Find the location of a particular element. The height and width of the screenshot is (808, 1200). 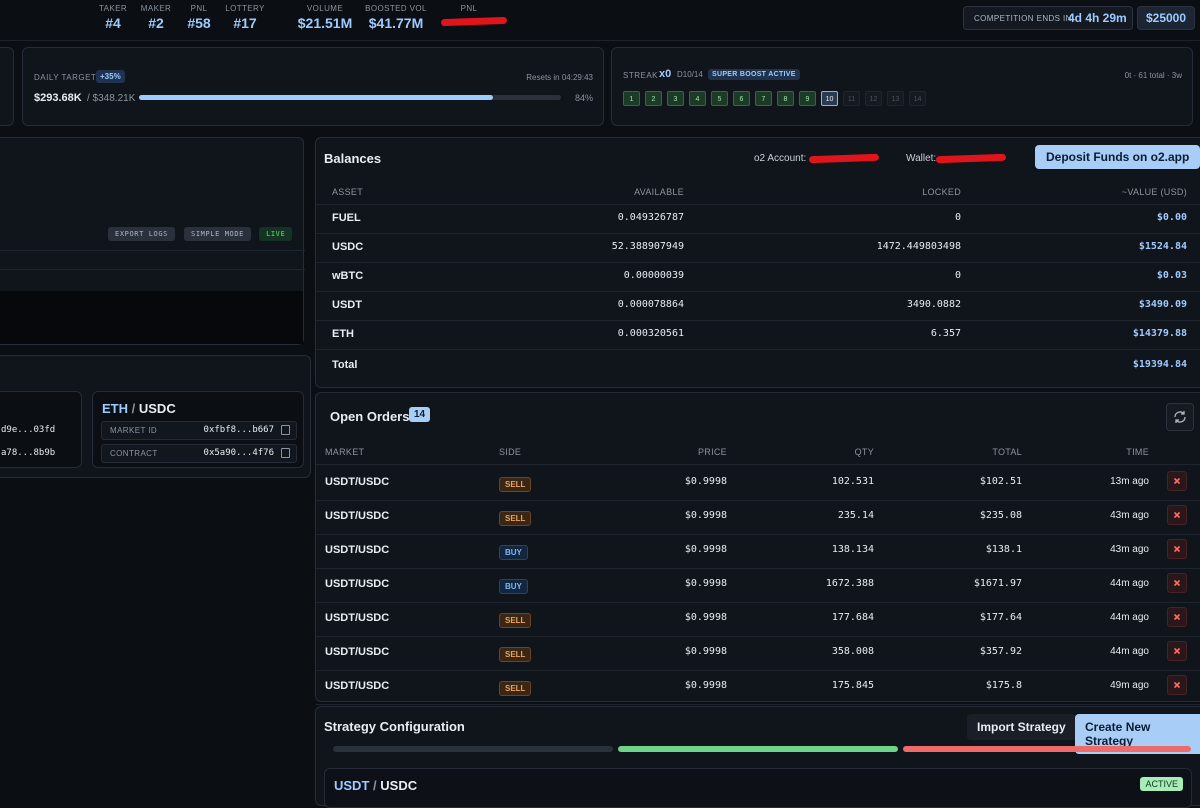

stat-value: #4 is located at coordinates (113, 23).